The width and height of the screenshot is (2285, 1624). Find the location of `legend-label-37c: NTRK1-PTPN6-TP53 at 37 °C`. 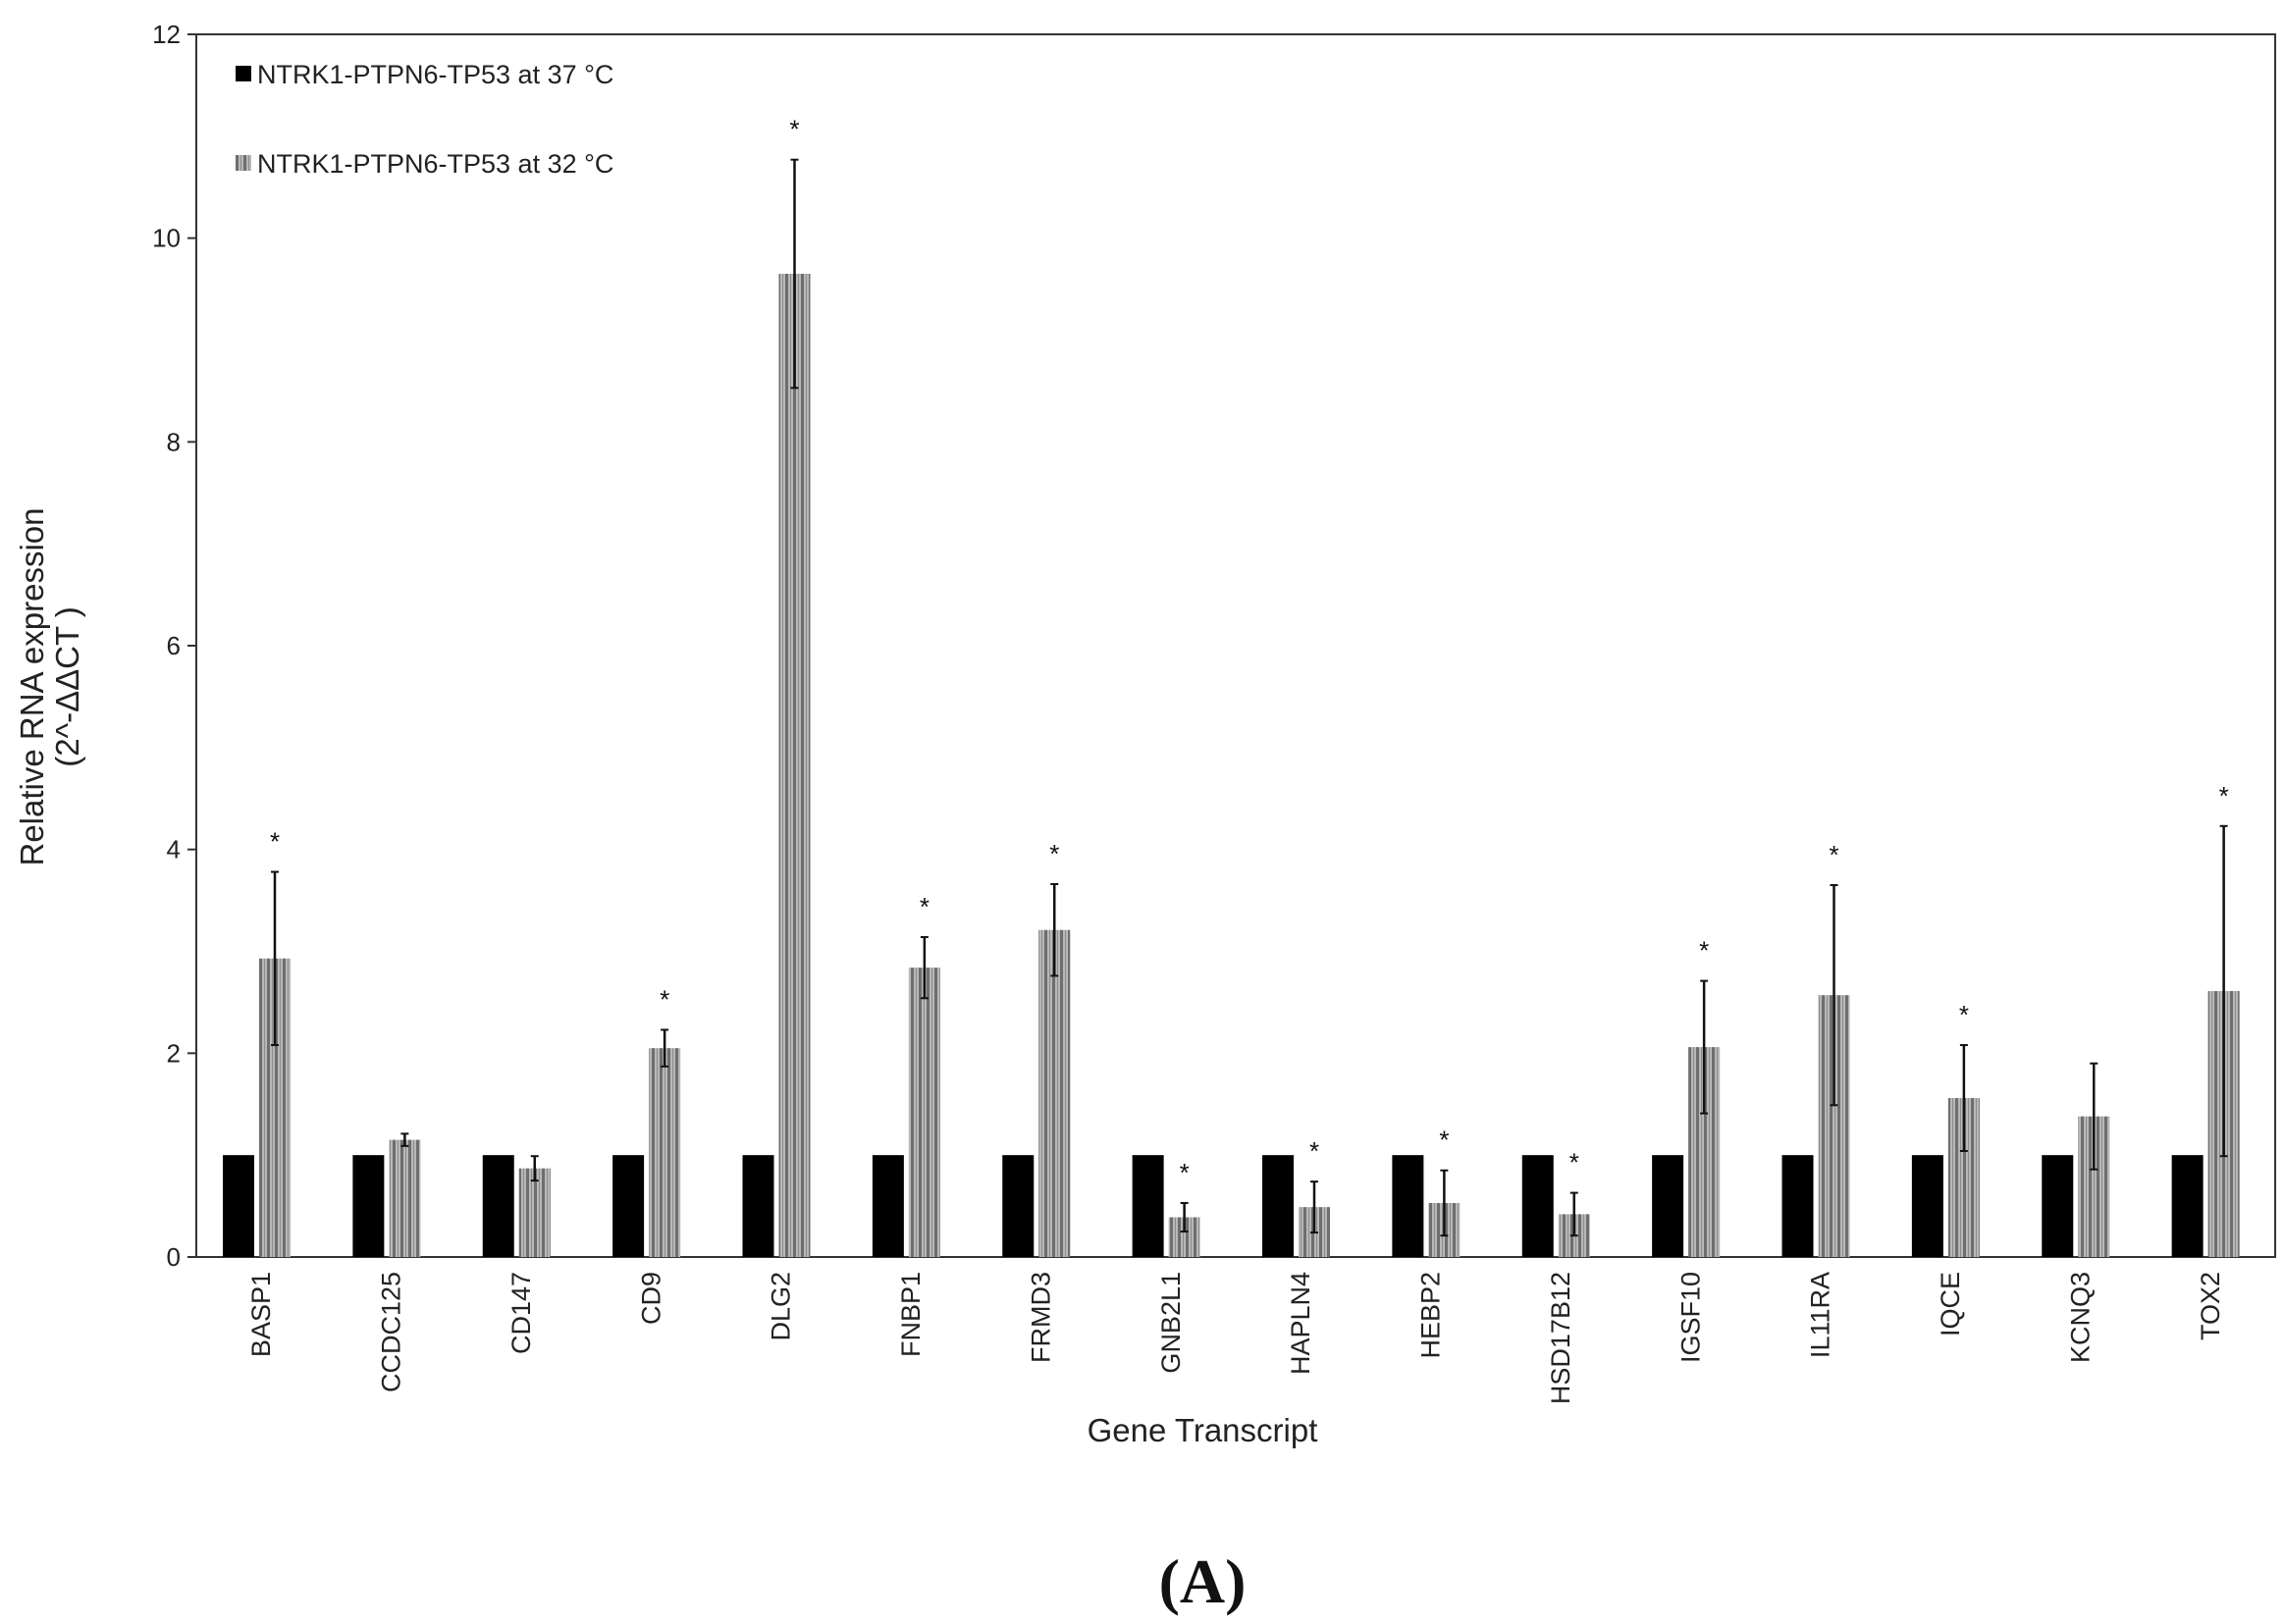

legend-label-37c: NTRK1-PTPN6-TP53 at 37 °C is located at coordinates (435, 74).